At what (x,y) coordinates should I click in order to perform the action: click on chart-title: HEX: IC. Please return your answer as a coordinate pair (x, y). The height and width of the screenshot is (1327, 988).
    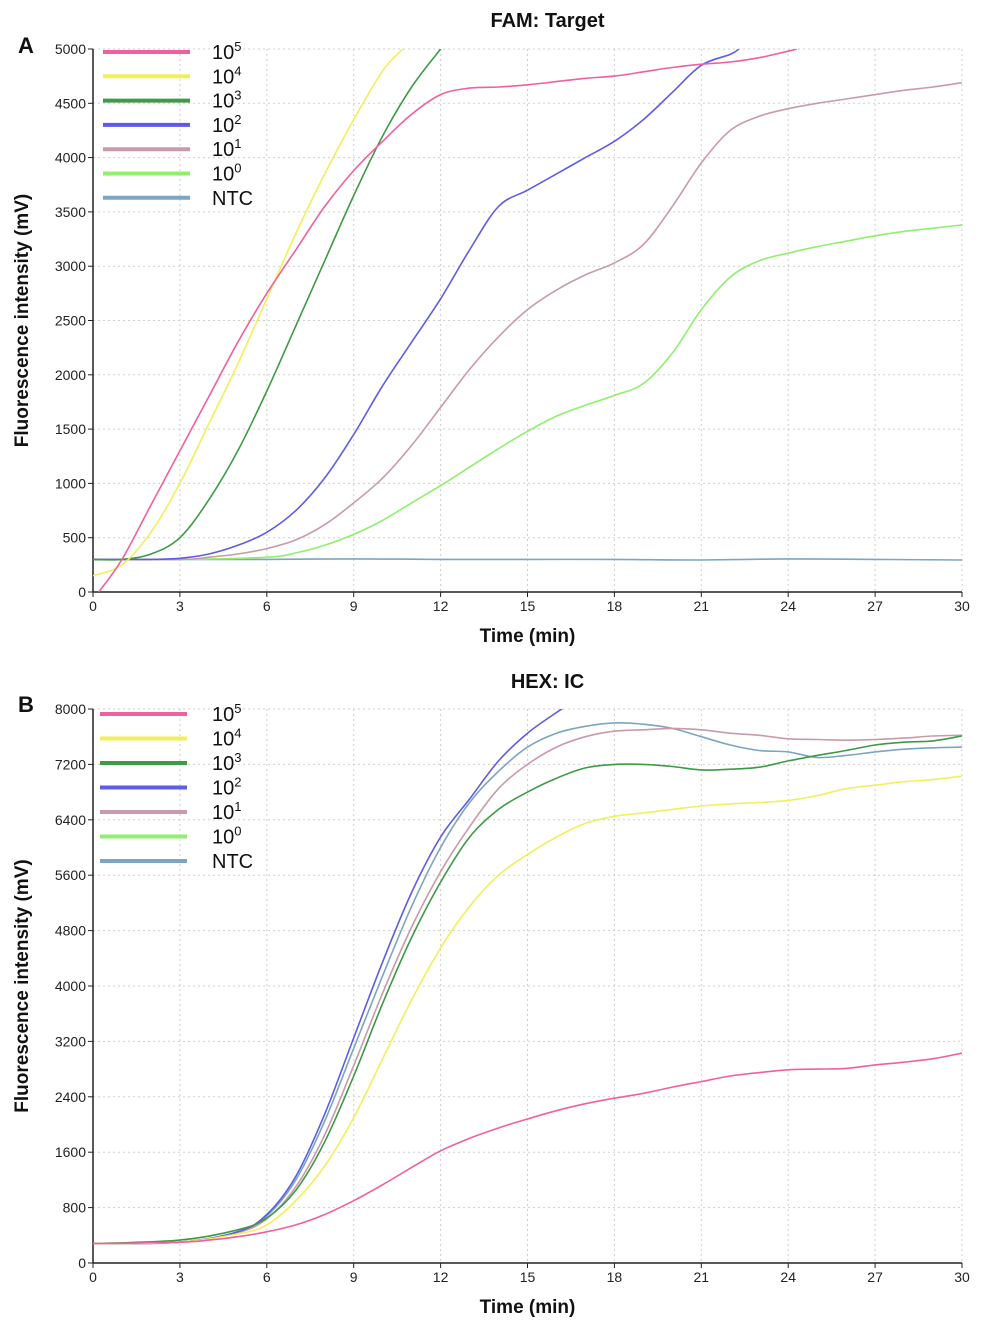
    Looking at the image, I should click on (547, 682).